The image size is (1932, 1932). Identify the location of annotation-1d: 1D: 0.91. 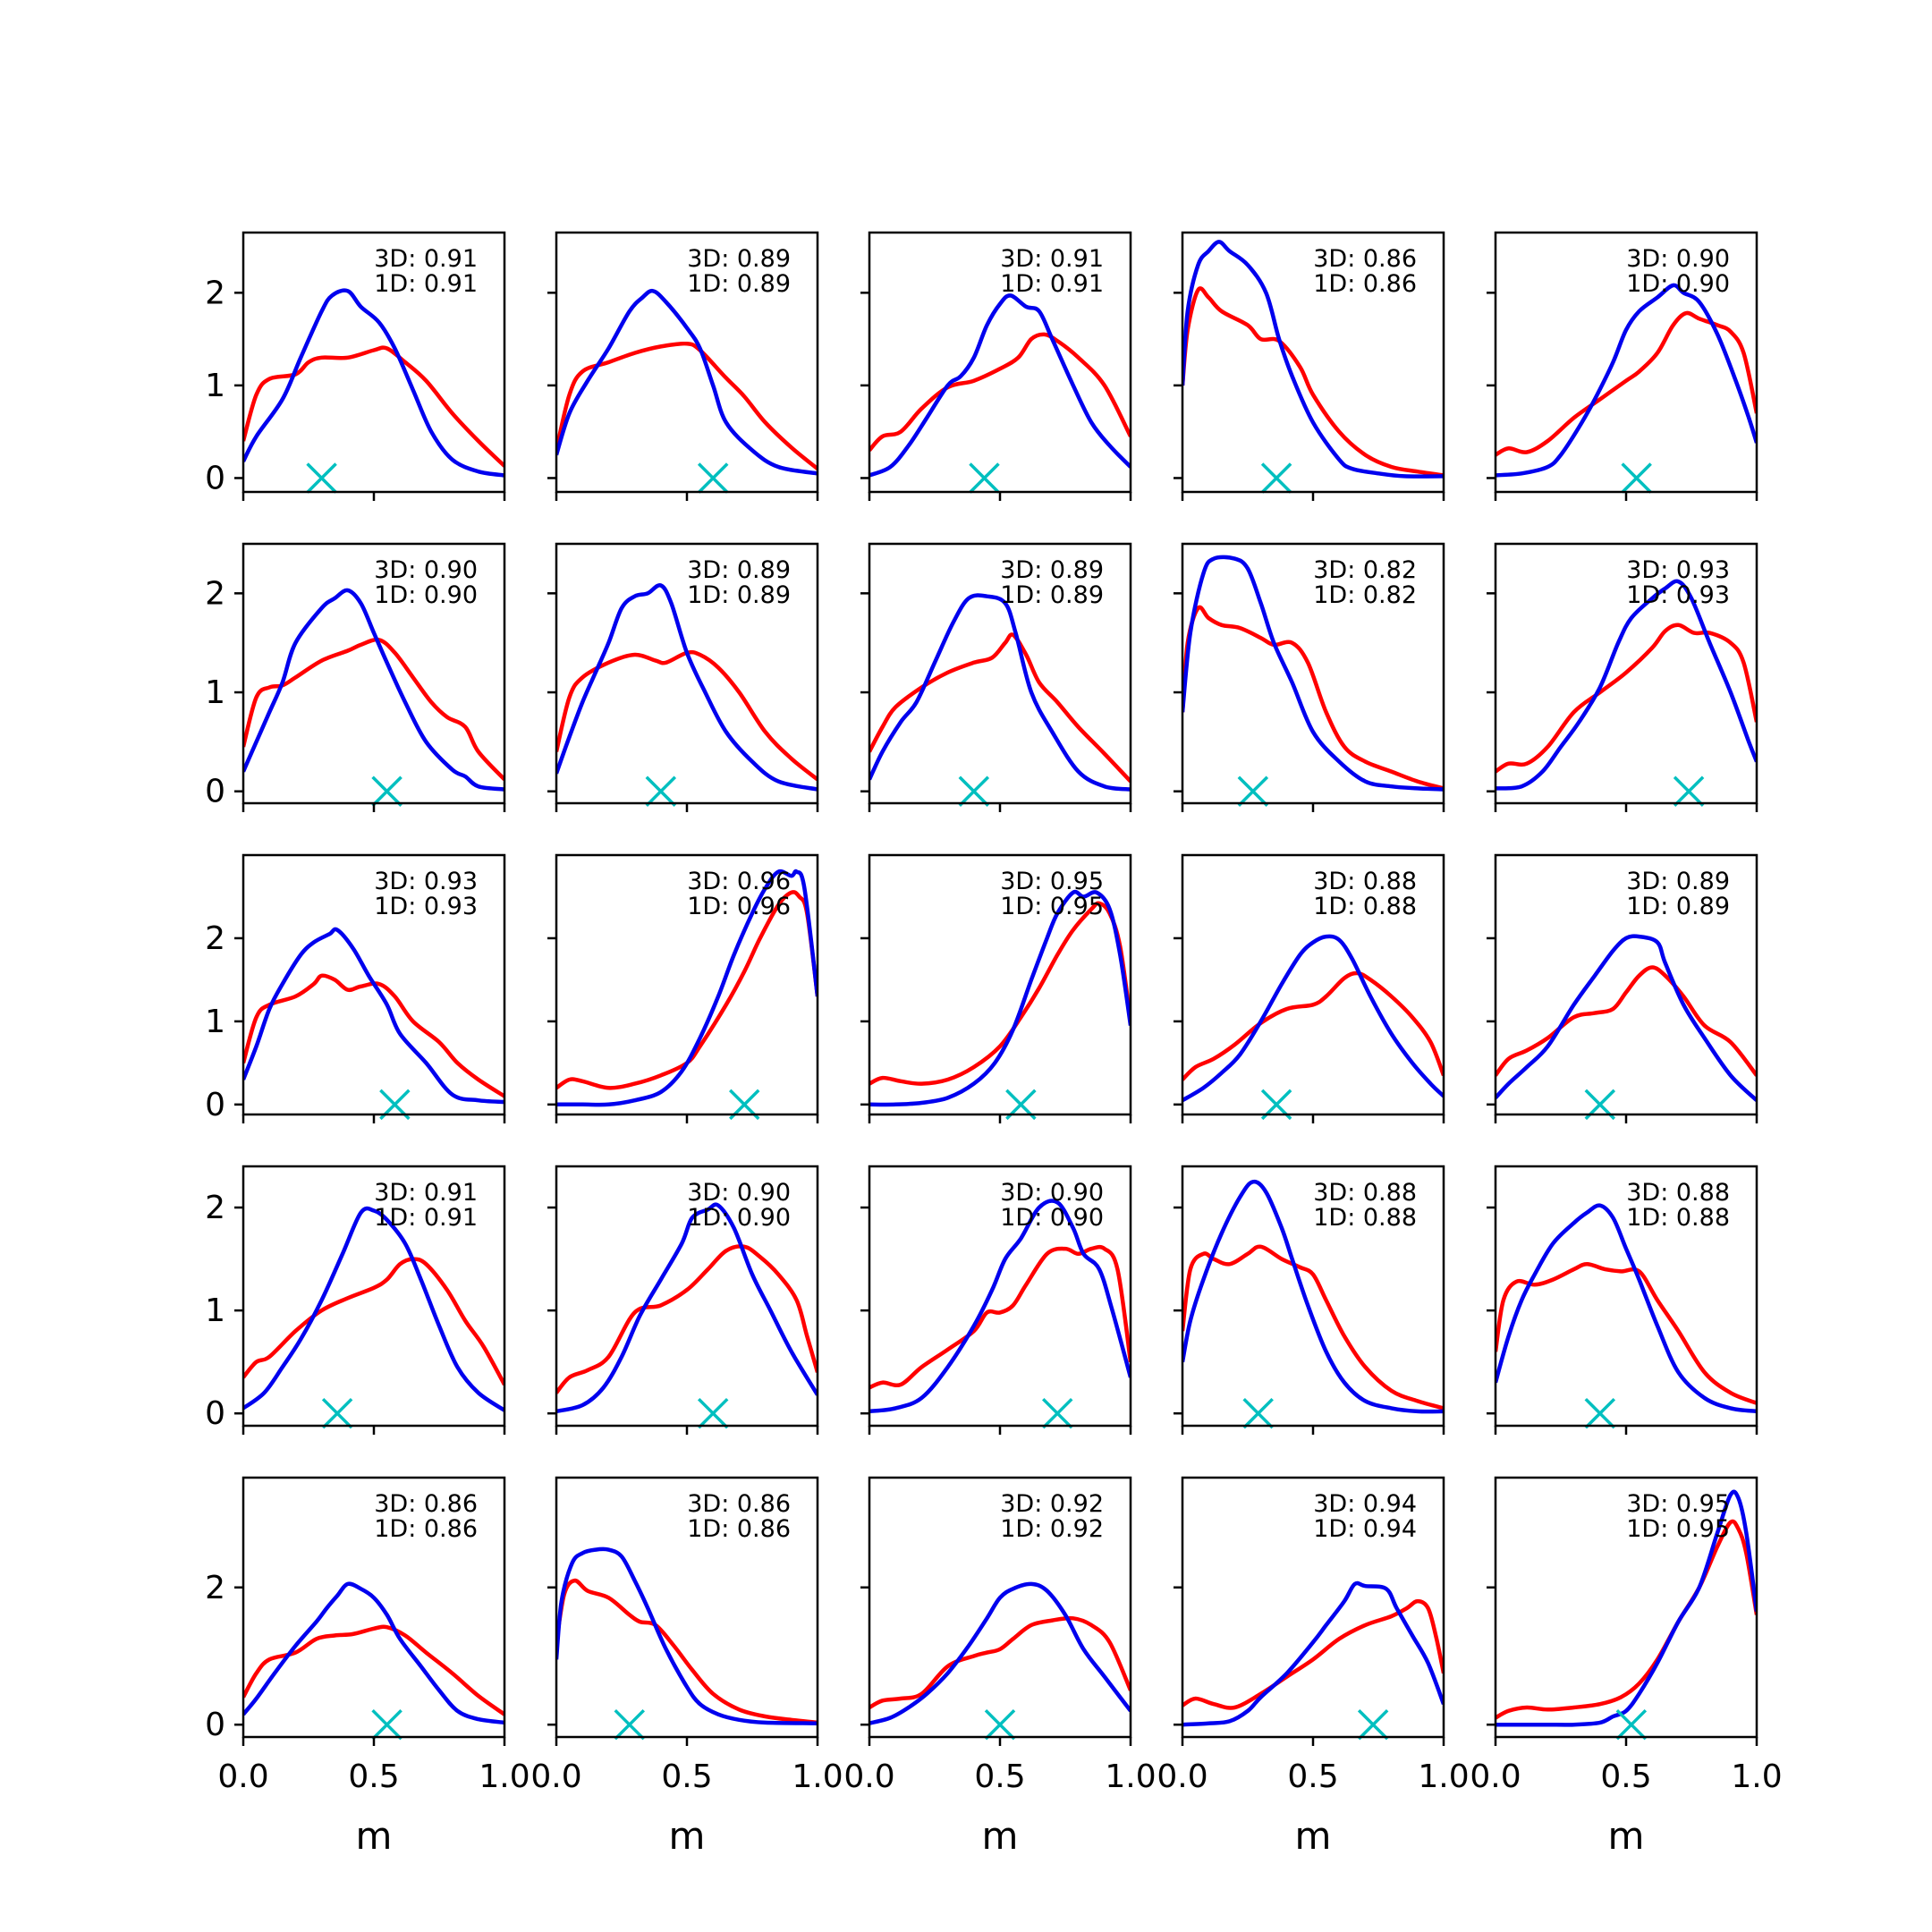
(1052, 284).